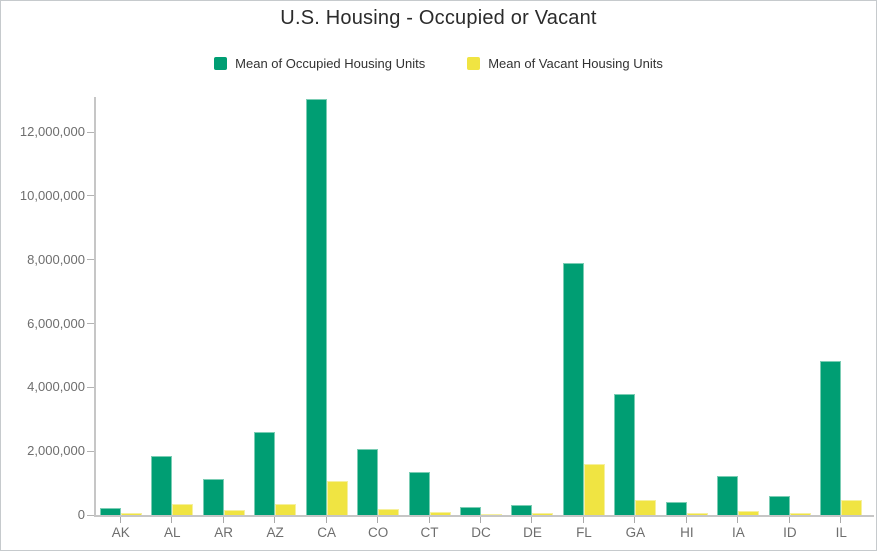 The image size is (877, 551). What do you see at coordinates (800, 514) in the screenshot?
I see `vacant-bar-id` at bounding box center [800, 514].